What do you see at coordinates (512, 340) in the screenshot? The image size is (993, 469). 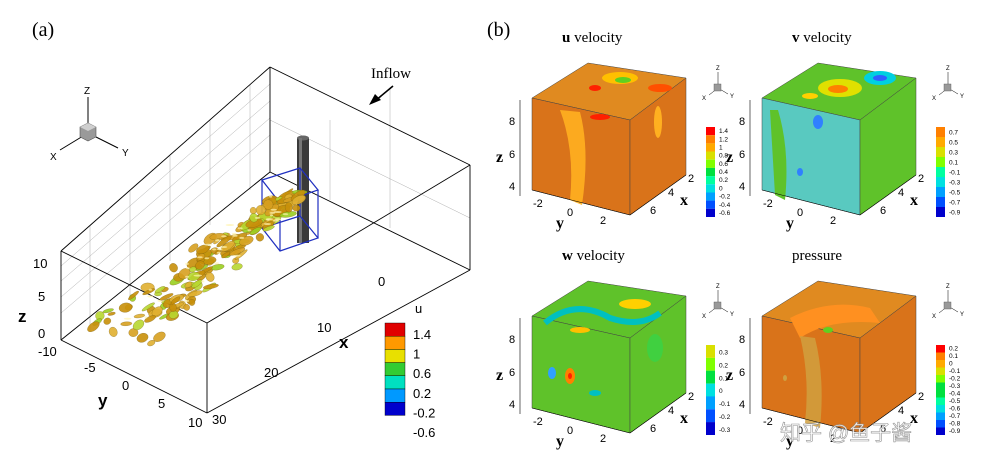 I see `z-tick: 8` at bounding box center [512, 340].